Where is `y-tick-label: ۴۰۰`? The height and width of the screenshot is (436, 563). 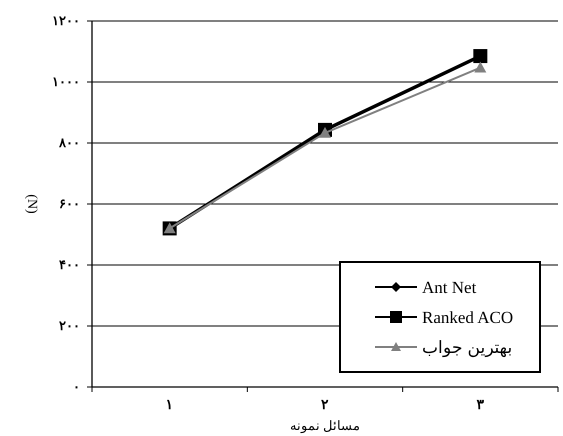 y-tick-label: ۴۰۰ is located at coordinates (69, 264).